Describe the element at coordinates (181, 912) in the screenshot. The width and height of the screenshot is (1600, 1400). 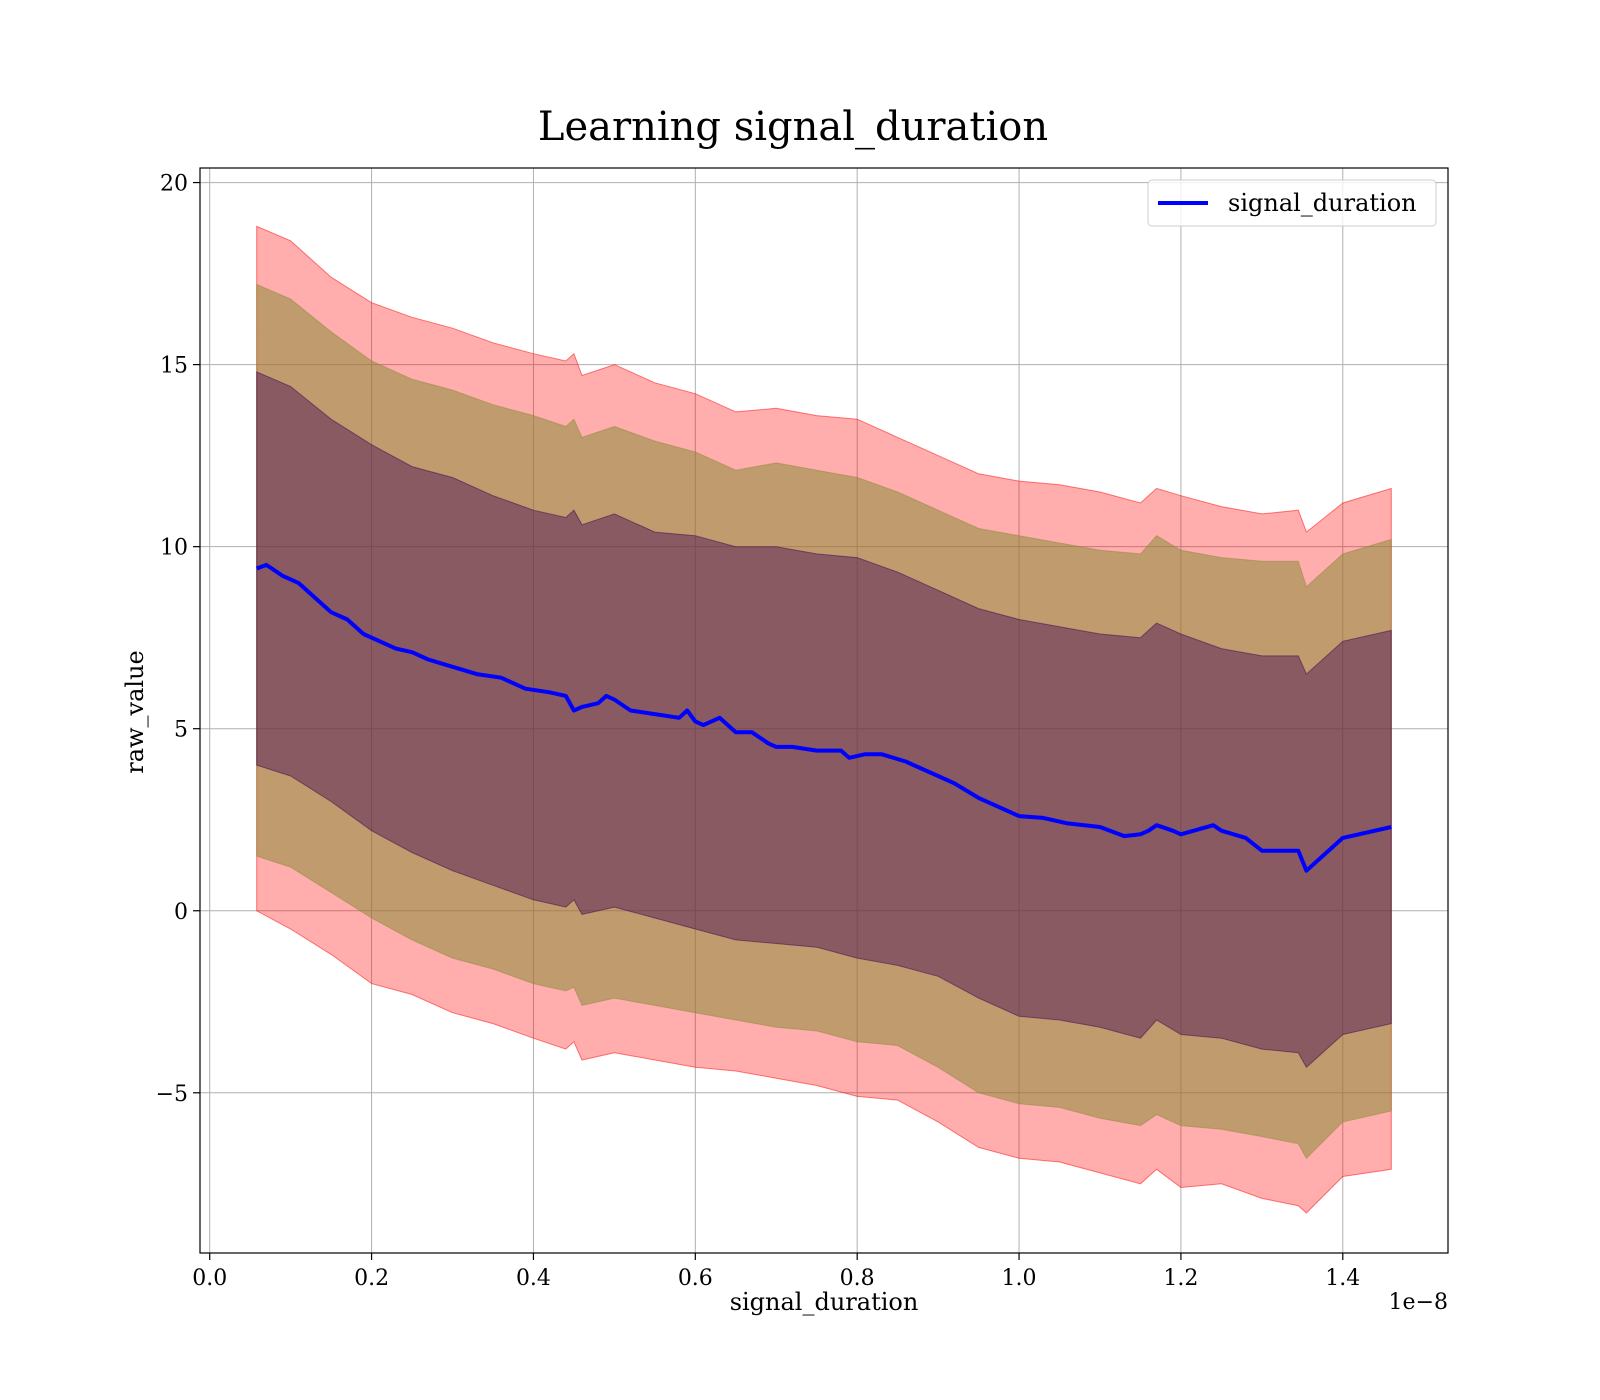
I see `y-tick-label: 0` at that location.